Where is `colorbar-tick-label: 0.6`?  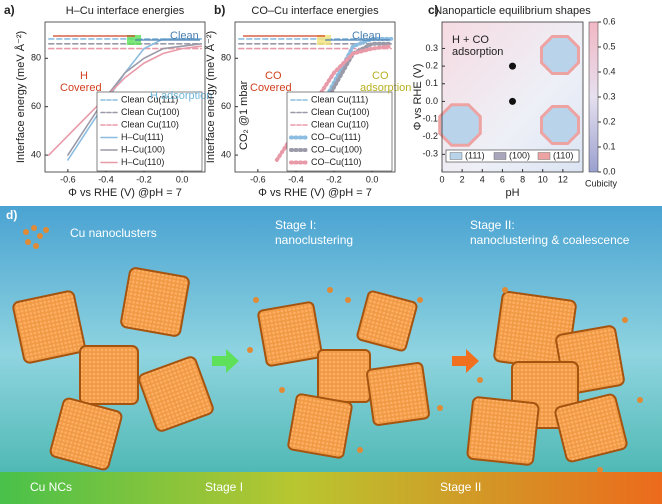 colorbar-tick-label: 0.6 is located at coordinates (609, 21).